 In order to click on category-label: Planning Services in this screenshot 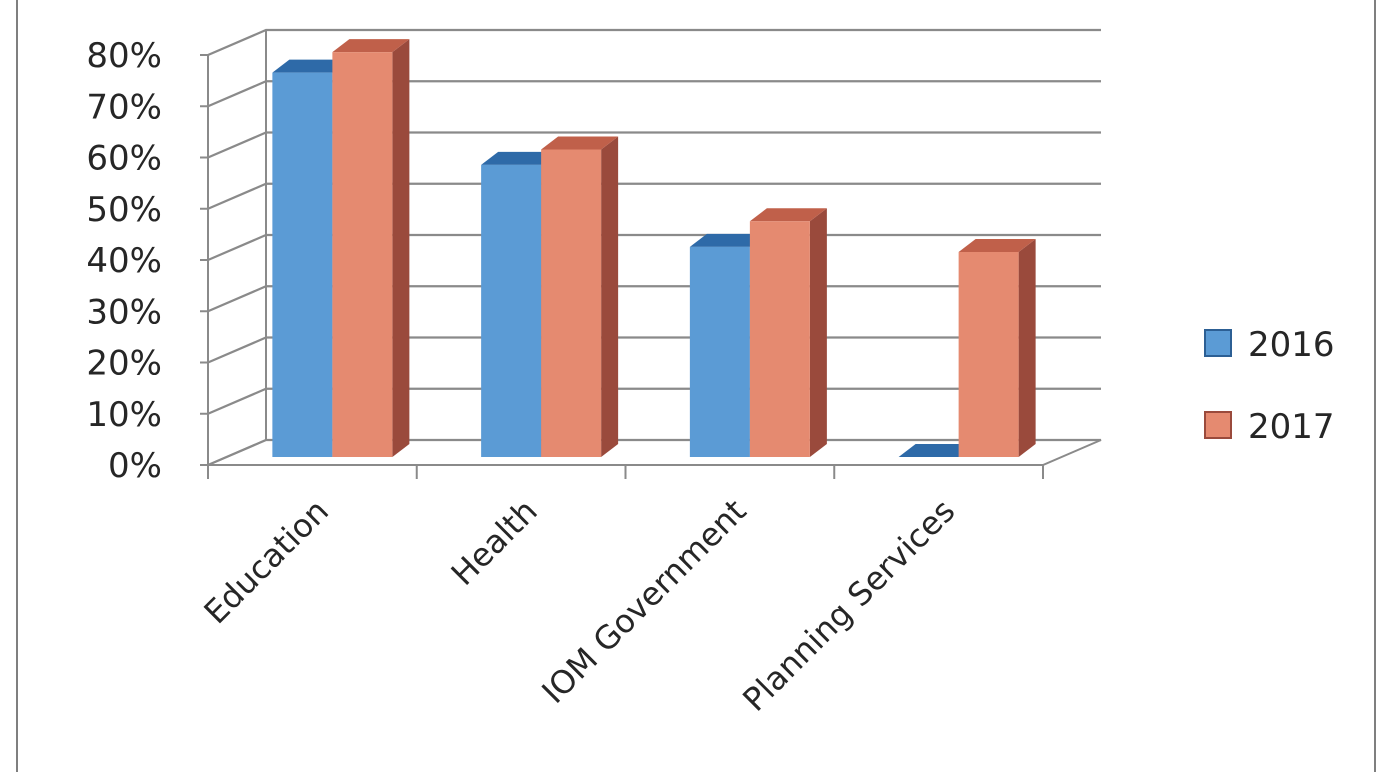, I will do `click(848, 605)`.